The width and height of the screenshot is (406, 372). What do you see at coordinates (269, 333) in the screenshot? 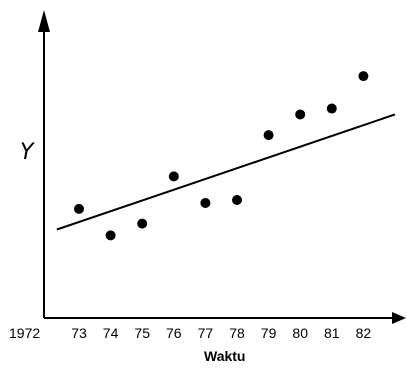
I see `x-tick-label-79: 79` at bounding box center [269, 333].